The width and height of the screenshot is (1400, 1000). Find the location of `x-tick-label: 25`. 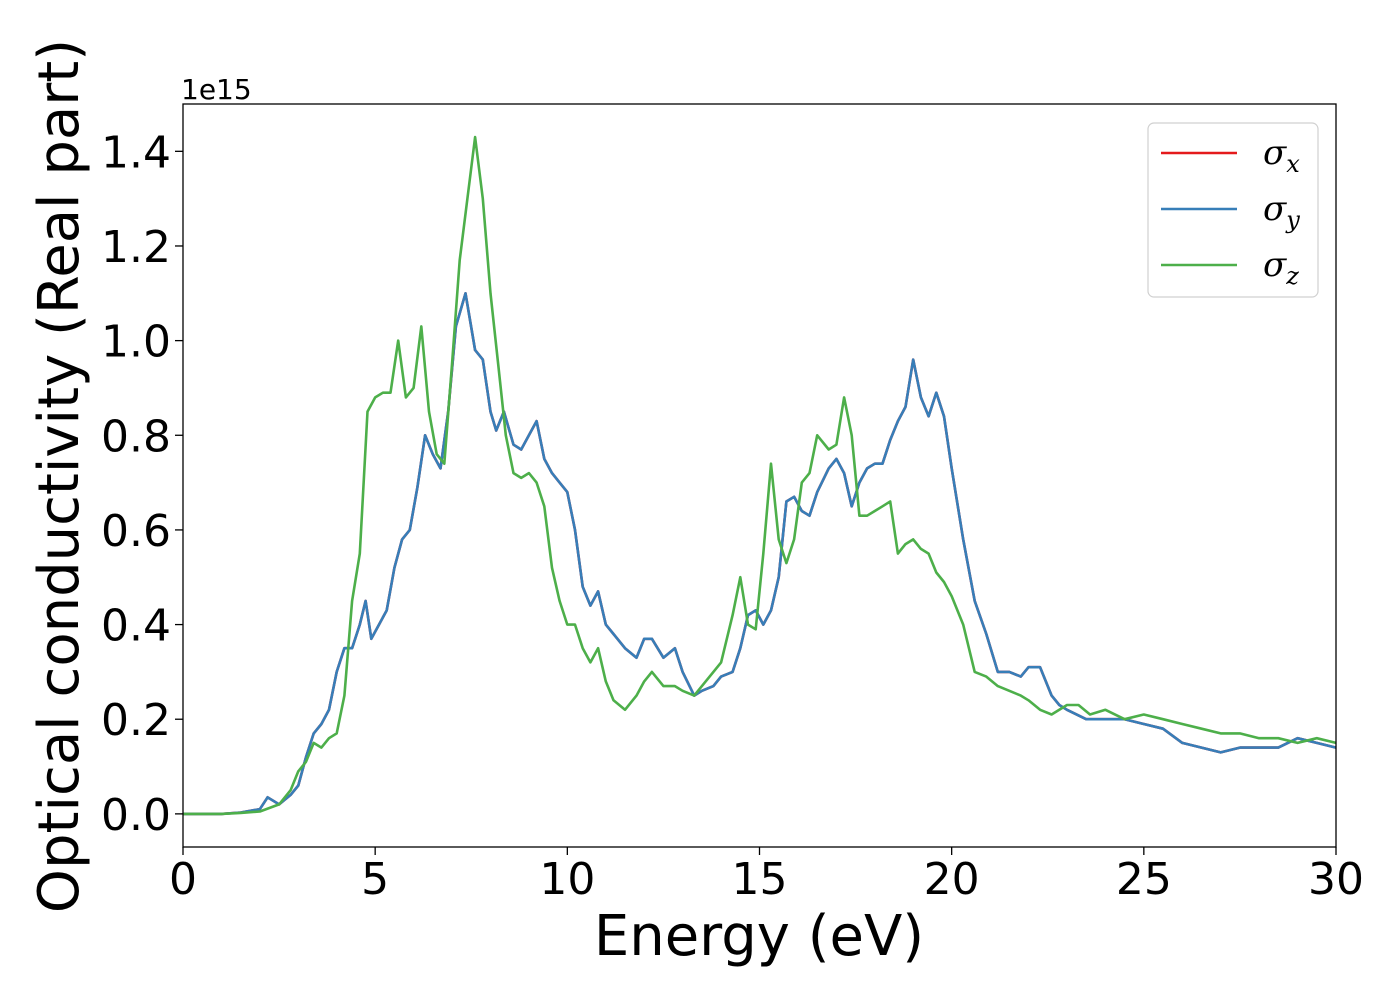

x-tick-label: 25 is located at coordinates (1144, 879).